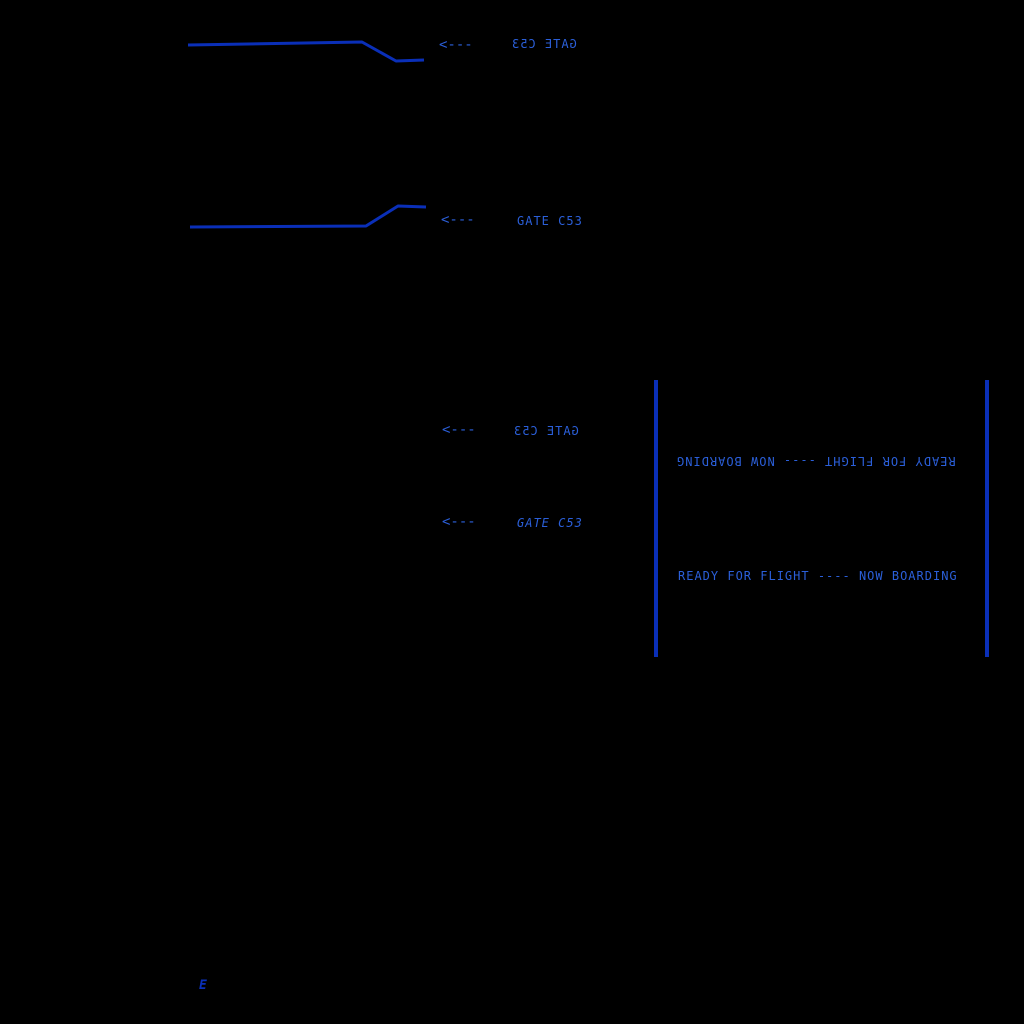 This screenshot has height=1024, width=1024. What do you see at coordinates (818, 576) in the screenshot?
I see `panel-status: READY FOR FLIGHT ---- NOW BOARDING` at bounding box center [818, 576].